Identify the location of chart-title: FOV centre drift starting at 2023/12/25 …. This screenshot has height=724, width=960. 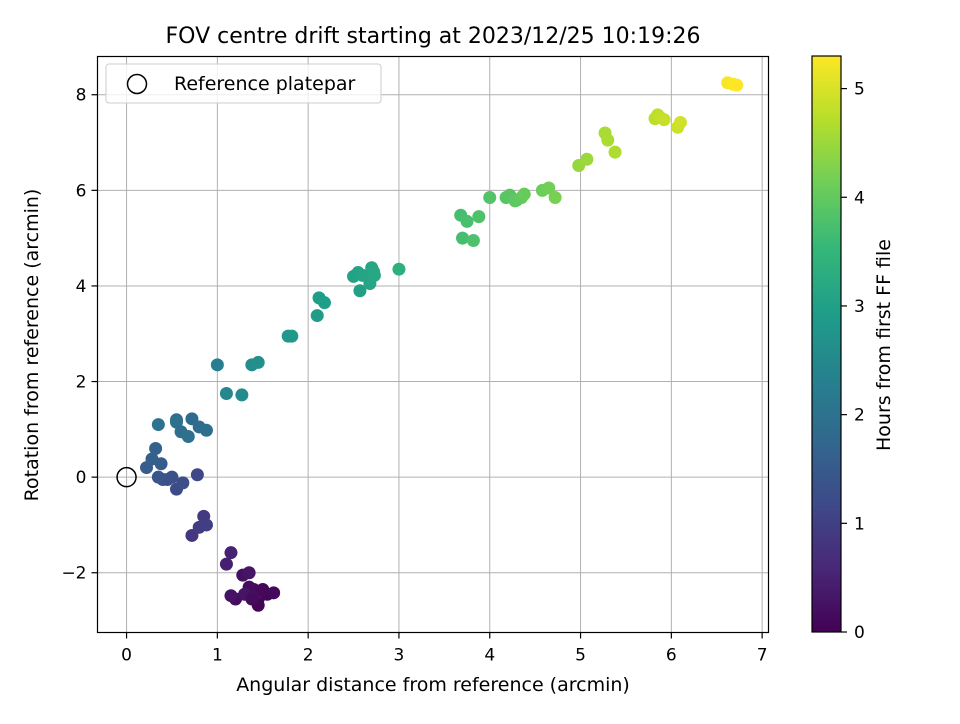
(433, 36).